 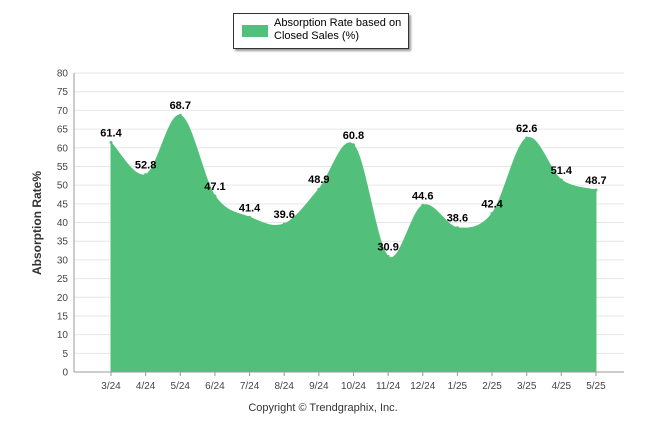 I want to click on y-tick-label: 20, so click(x=63, y=298).